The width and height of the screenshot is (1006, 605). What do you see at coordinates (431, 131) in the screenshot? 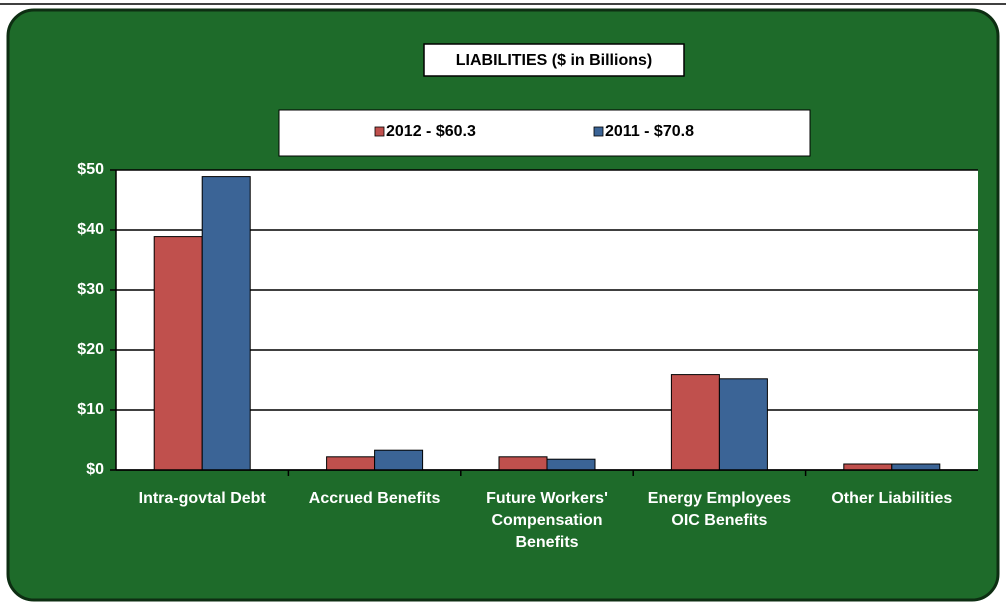
I see `legend-label: 2012 - $60.3` at bounding box center [431, 131].